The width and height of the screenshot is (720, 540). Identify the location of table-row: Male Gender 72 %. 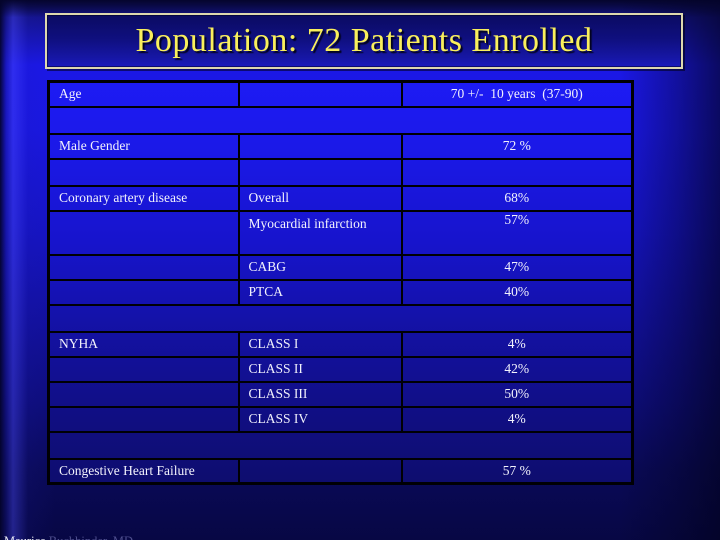
(340, 146).